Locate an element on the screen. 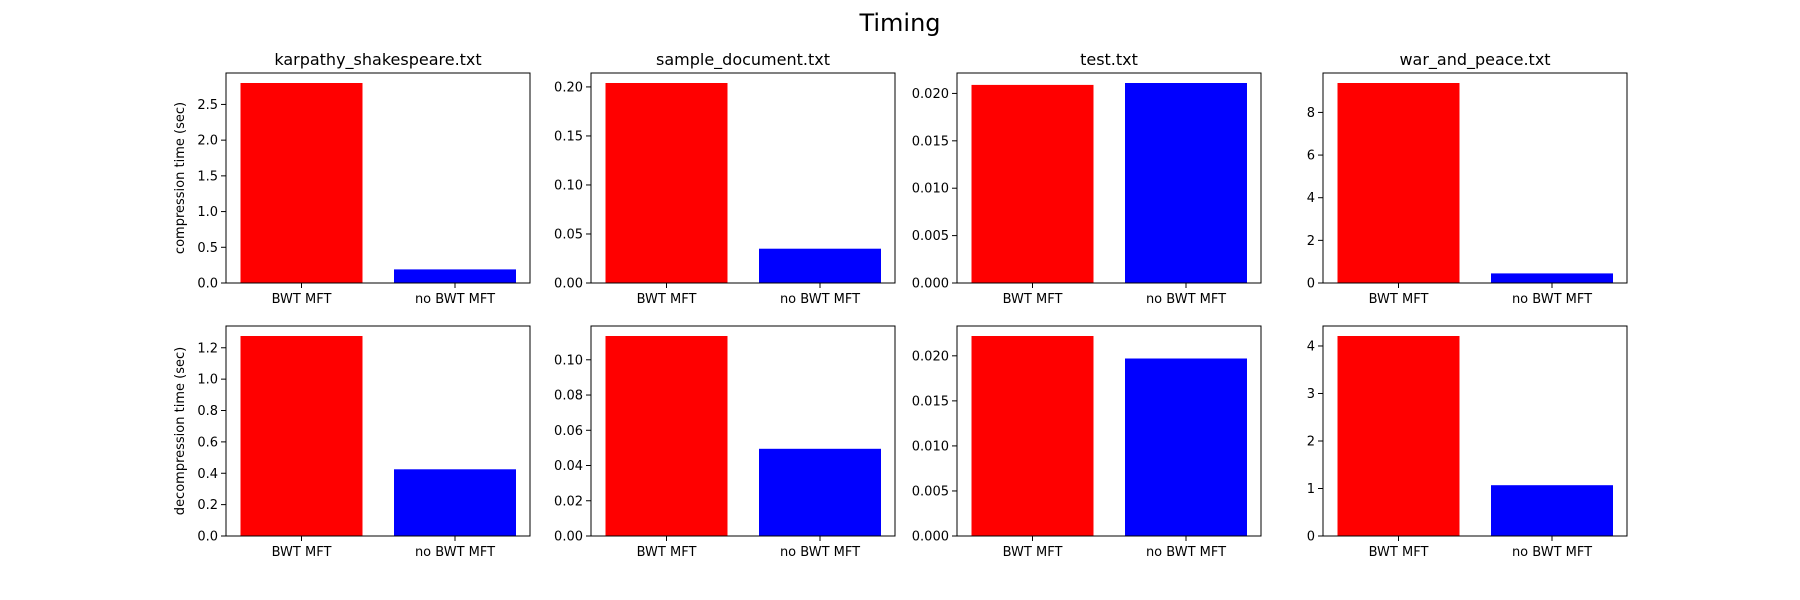 The image size is (1800, 600). y-tick-label: 0.08 is located at coordinates (568, 396).